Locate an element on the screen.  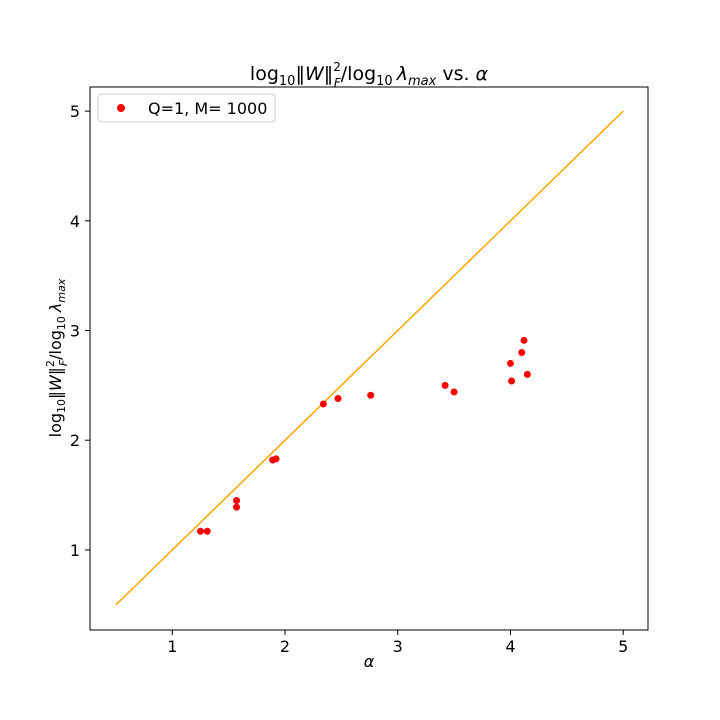
y-tick-label: 2 is located at coordinates (75, 440).